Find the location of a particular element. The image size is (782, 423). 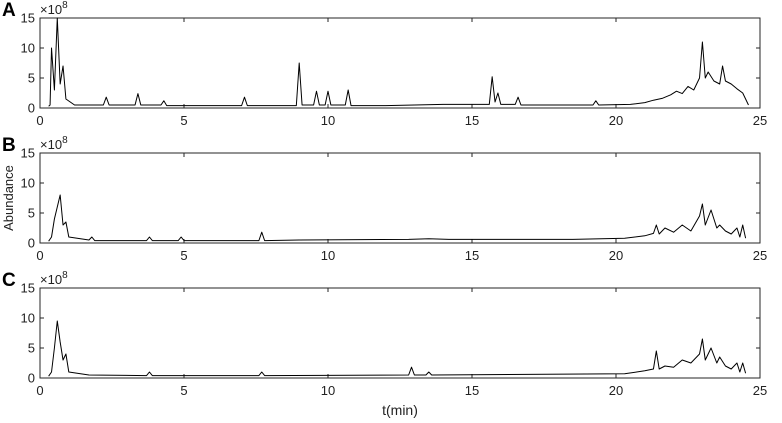

x-axis-label: t(min) is located at coordinates (400, 410).